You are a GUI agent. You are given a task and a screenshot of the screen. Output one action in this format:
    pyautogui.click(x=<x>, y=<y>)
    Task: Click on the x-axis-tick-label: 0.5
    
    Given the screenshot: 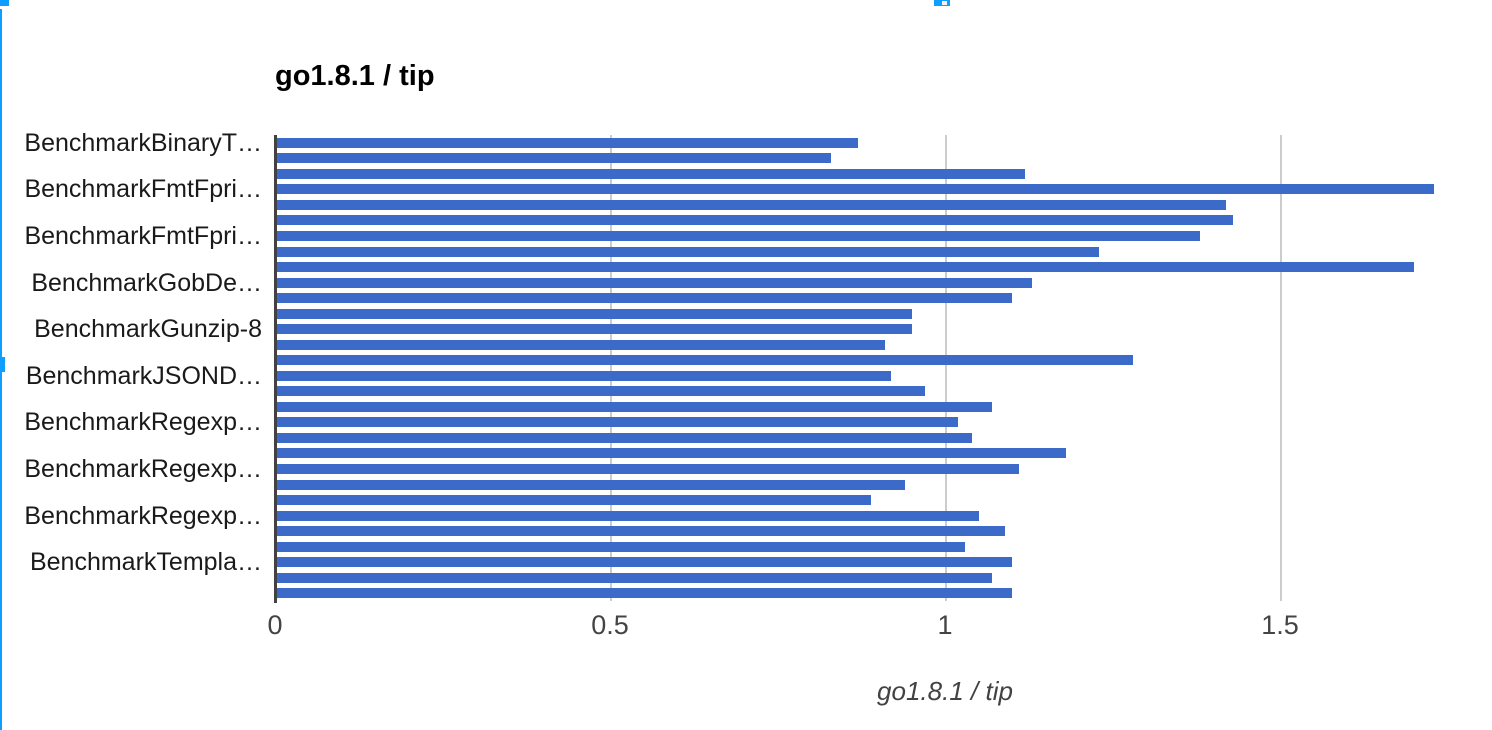 What is the action you would take?
    pyautogui.click(x=610, y=625)
    